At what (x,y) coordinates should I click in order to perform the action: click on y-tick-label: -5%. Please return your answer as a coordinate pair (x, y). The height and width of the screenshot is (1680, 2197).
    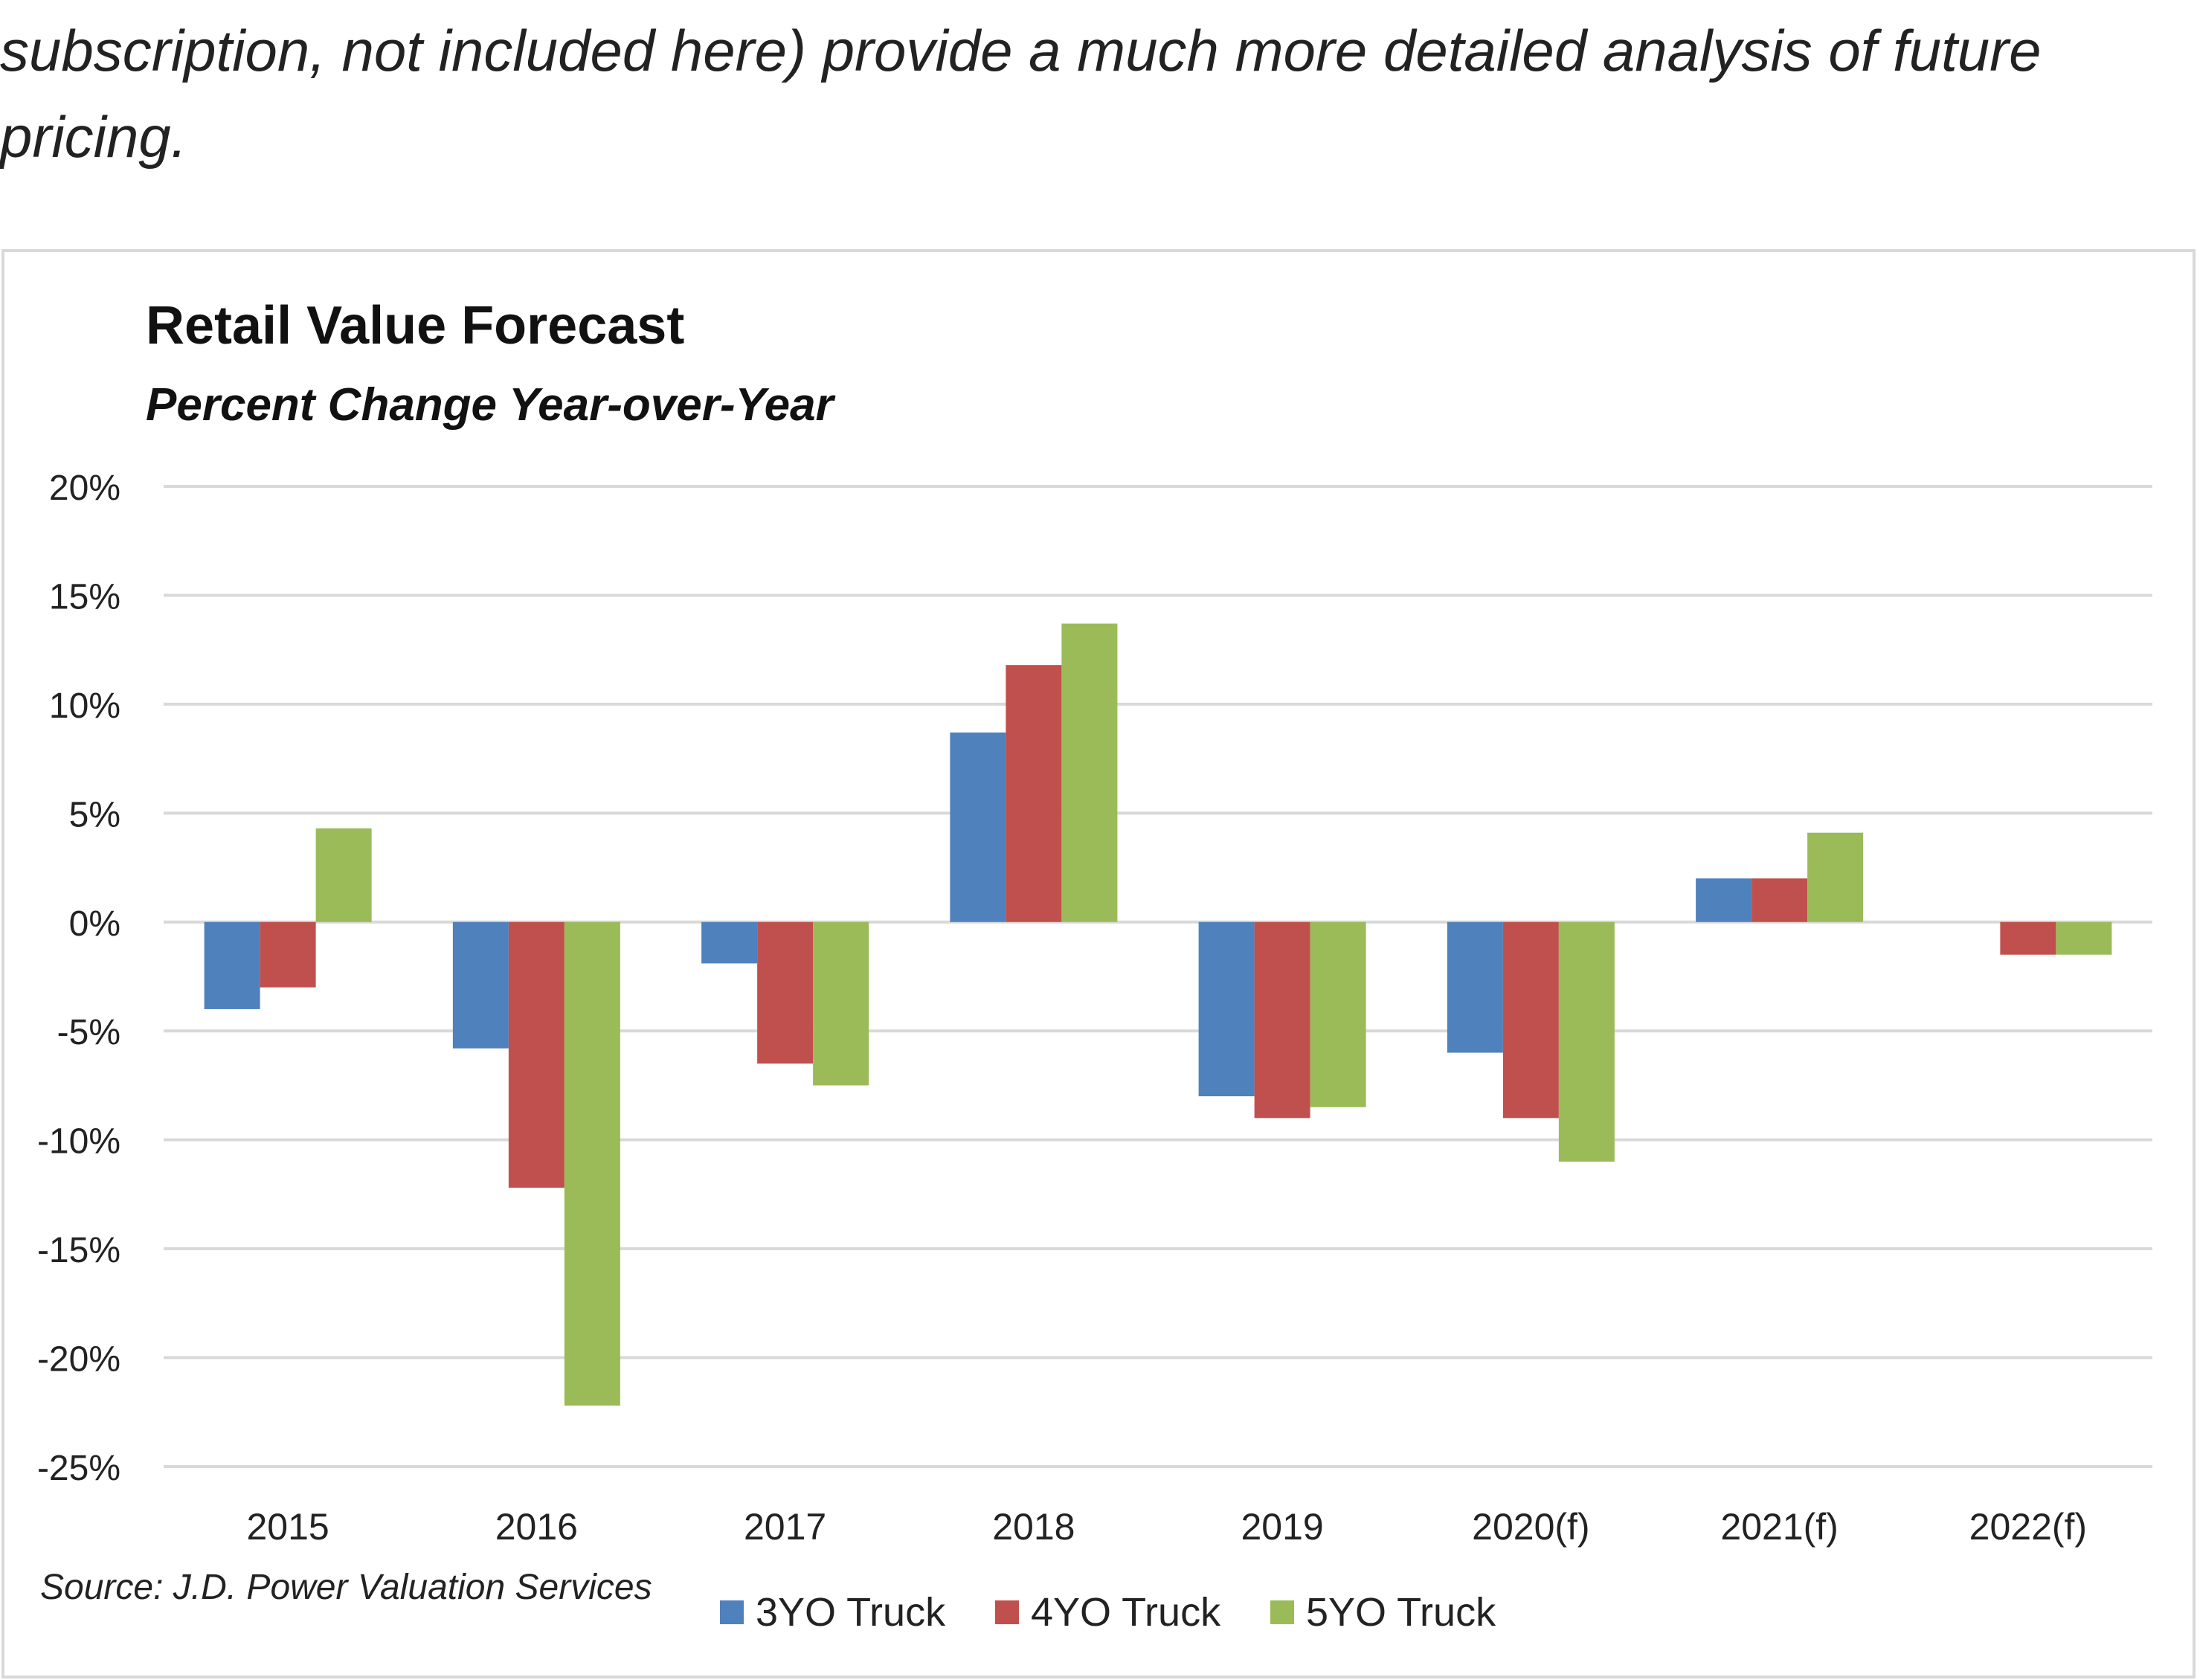
    Looking at the image, I should click on (88, 1032).